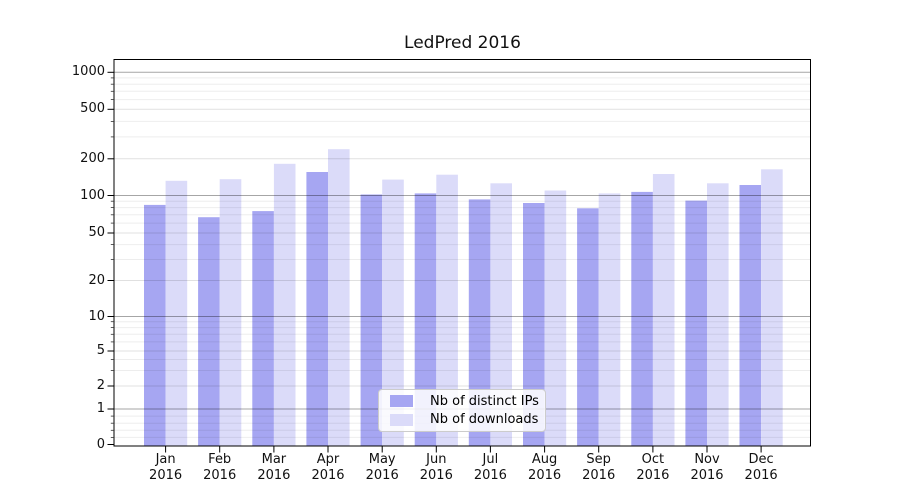  Describe the element at coordinates (436, 467) in the screenshot. I see `x-tick-label-jun: Jun 2016` at that location.